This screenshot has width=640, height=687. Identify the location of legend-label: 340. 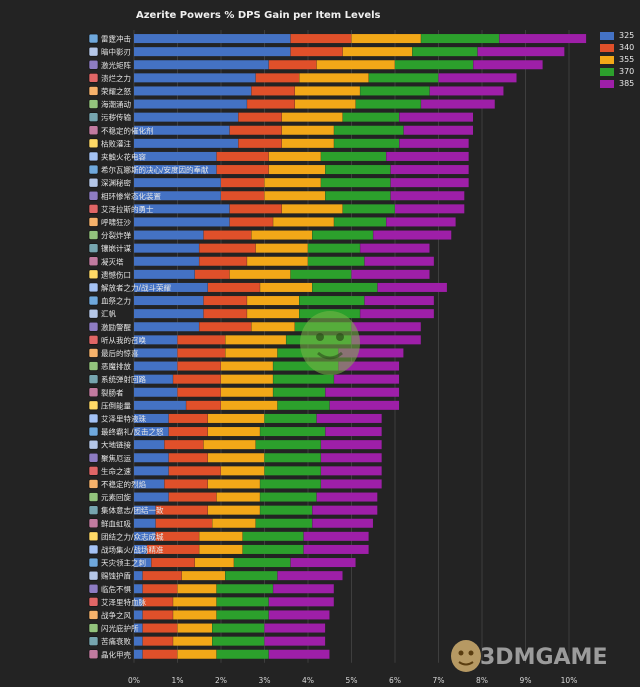
(627, 47).